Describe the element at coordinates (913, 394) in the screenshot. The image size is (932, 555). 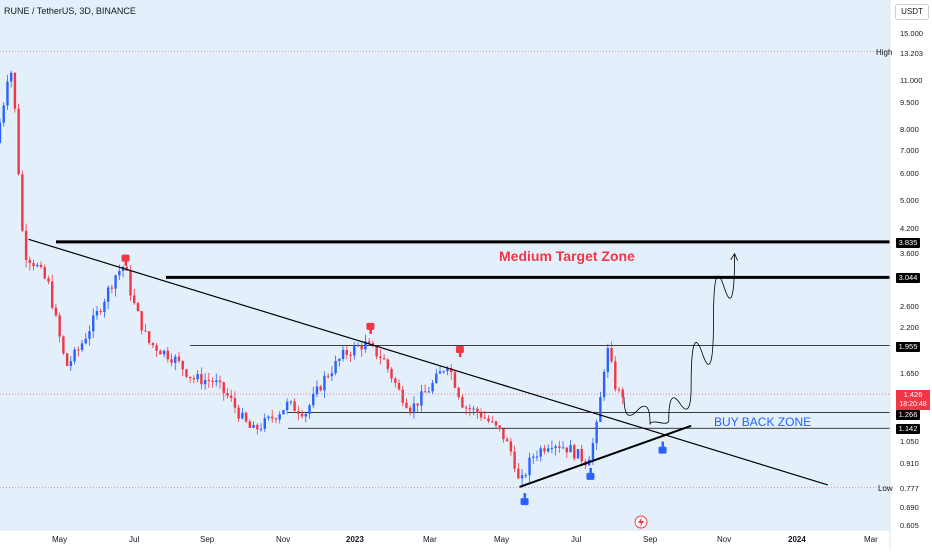
I see `last-price-value: 1.426` at that location.